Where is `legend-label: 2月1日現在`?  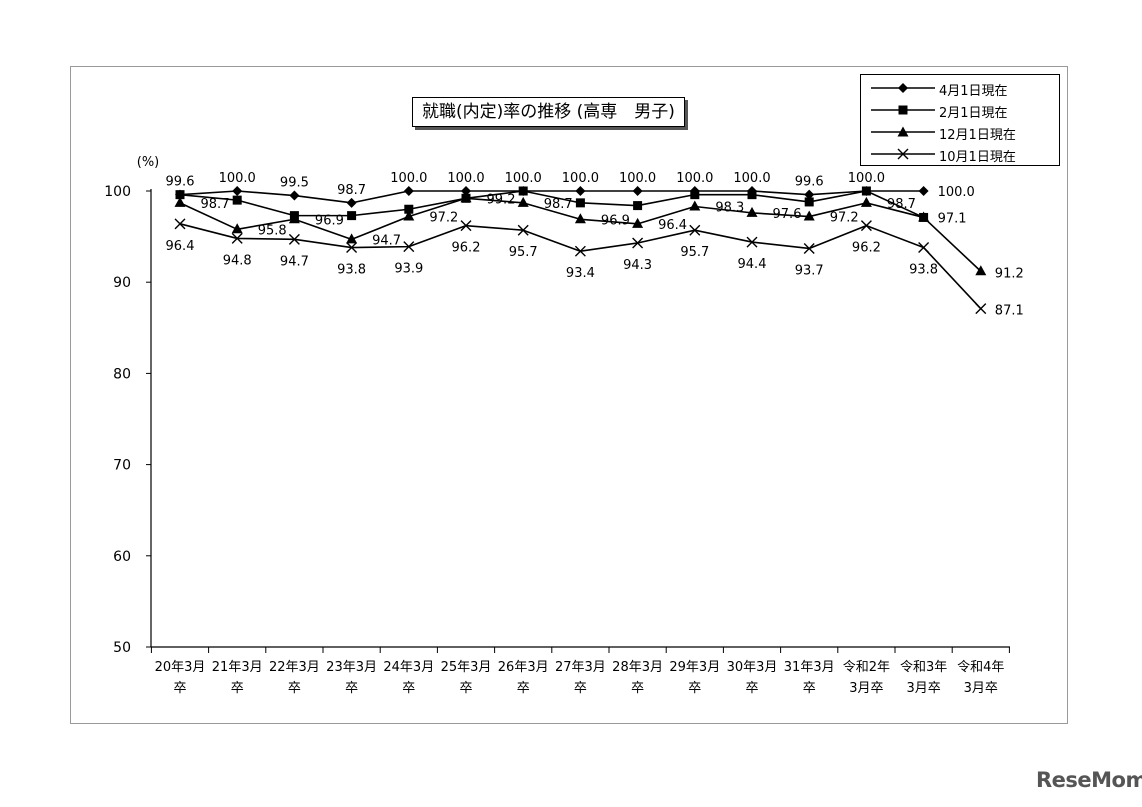
legend-label: 2月1日現在 is located at coordinates (973, 113).